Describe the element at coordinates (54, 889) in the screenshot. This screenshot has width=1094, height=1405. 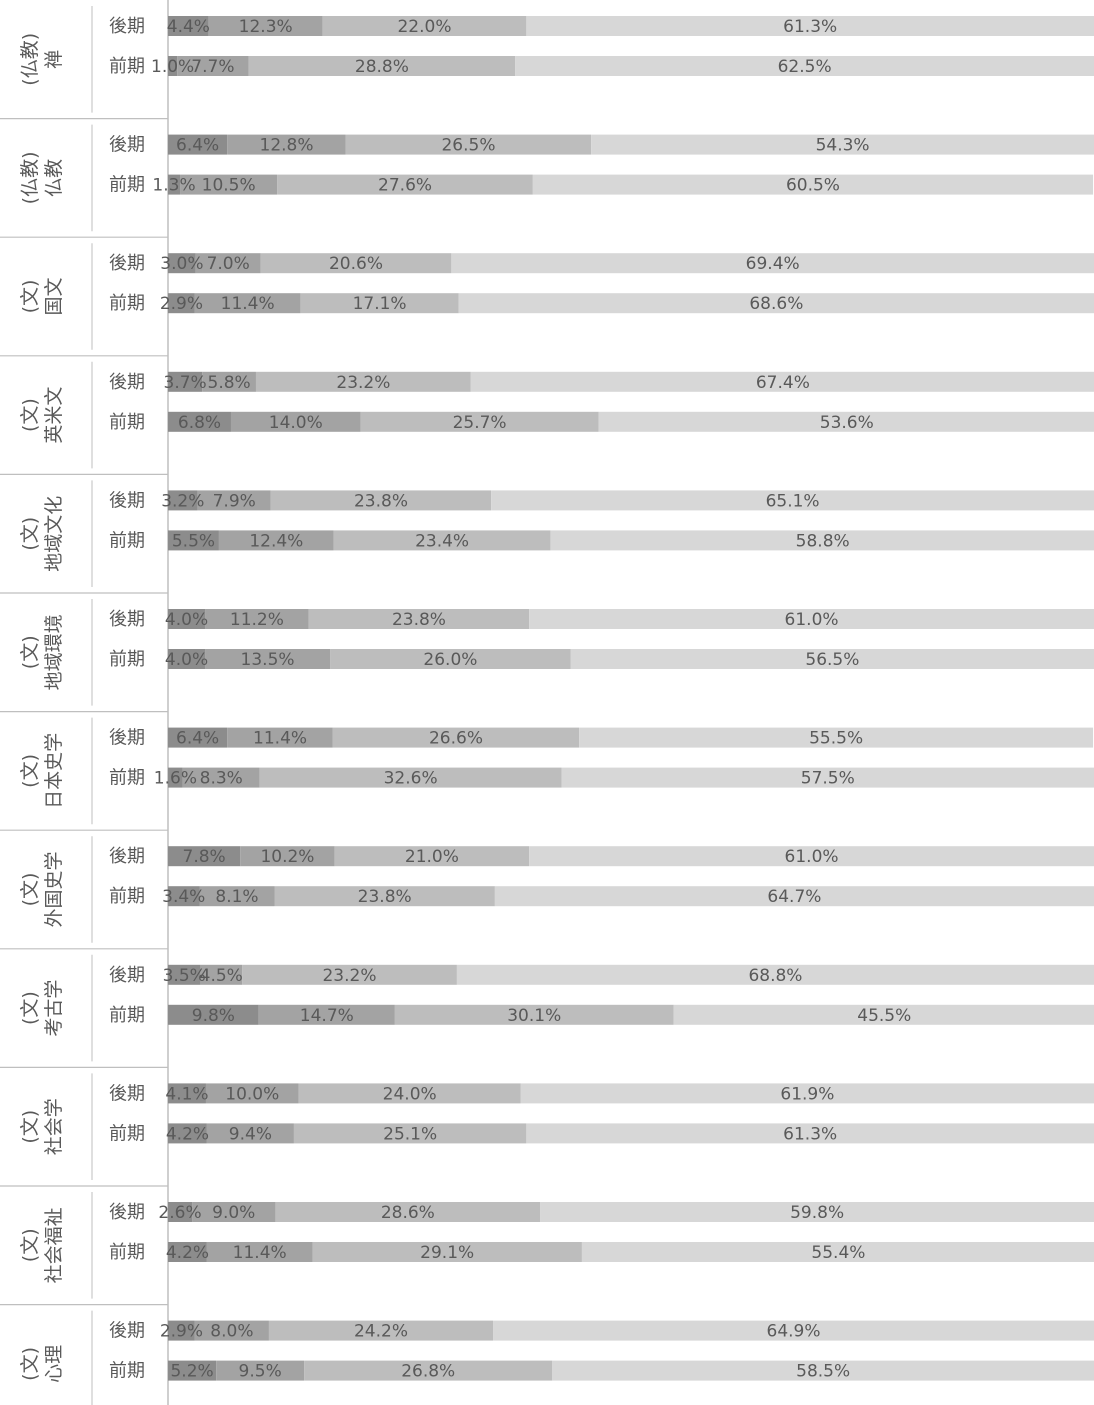
I see `group-label-name: 外国史学` at that location.